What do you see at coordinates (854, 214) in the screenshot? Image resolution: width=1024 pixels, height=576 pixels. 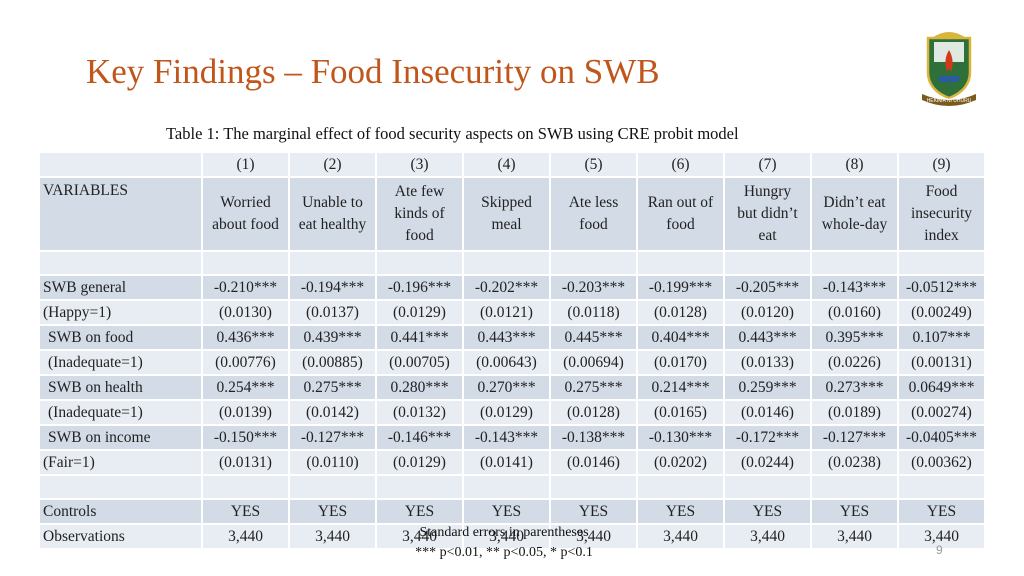 I see `column-header: Didn’t eat whole-day` at bounding box center [854, 214].